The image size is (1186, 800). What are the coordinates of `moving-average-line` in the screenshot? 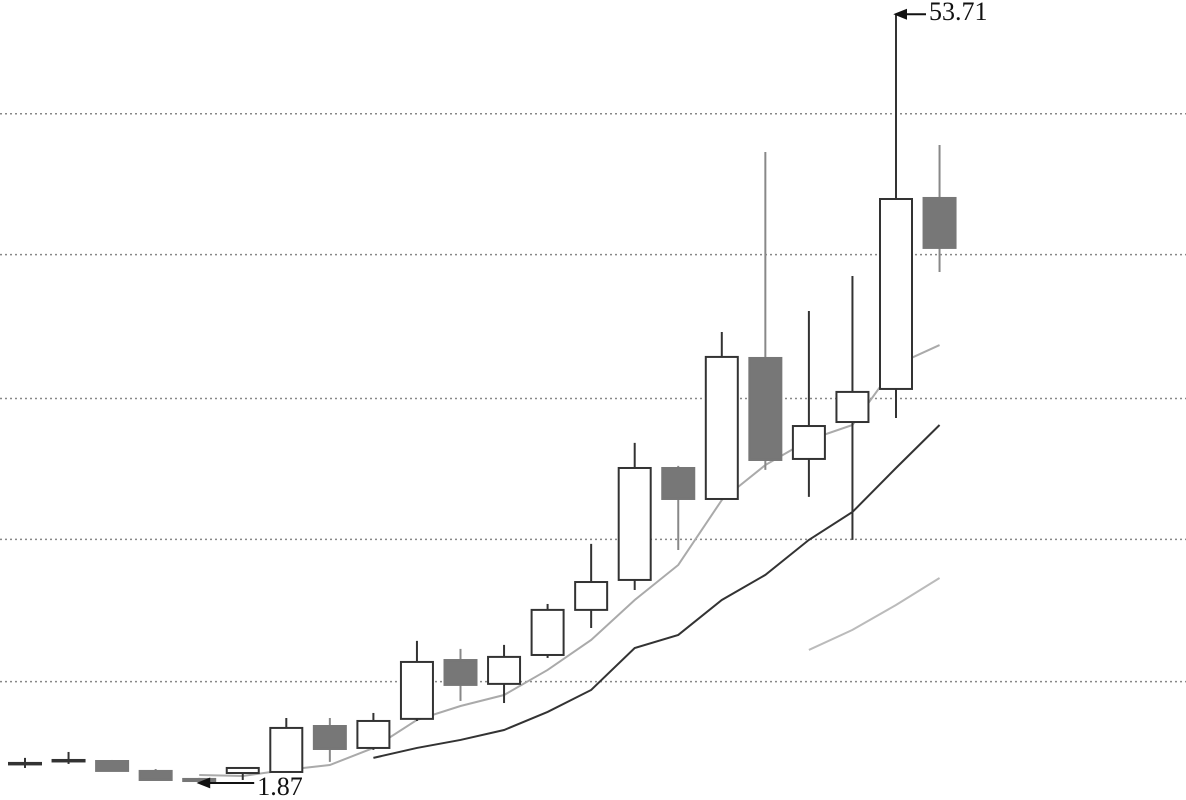 It's located at (874, 614).